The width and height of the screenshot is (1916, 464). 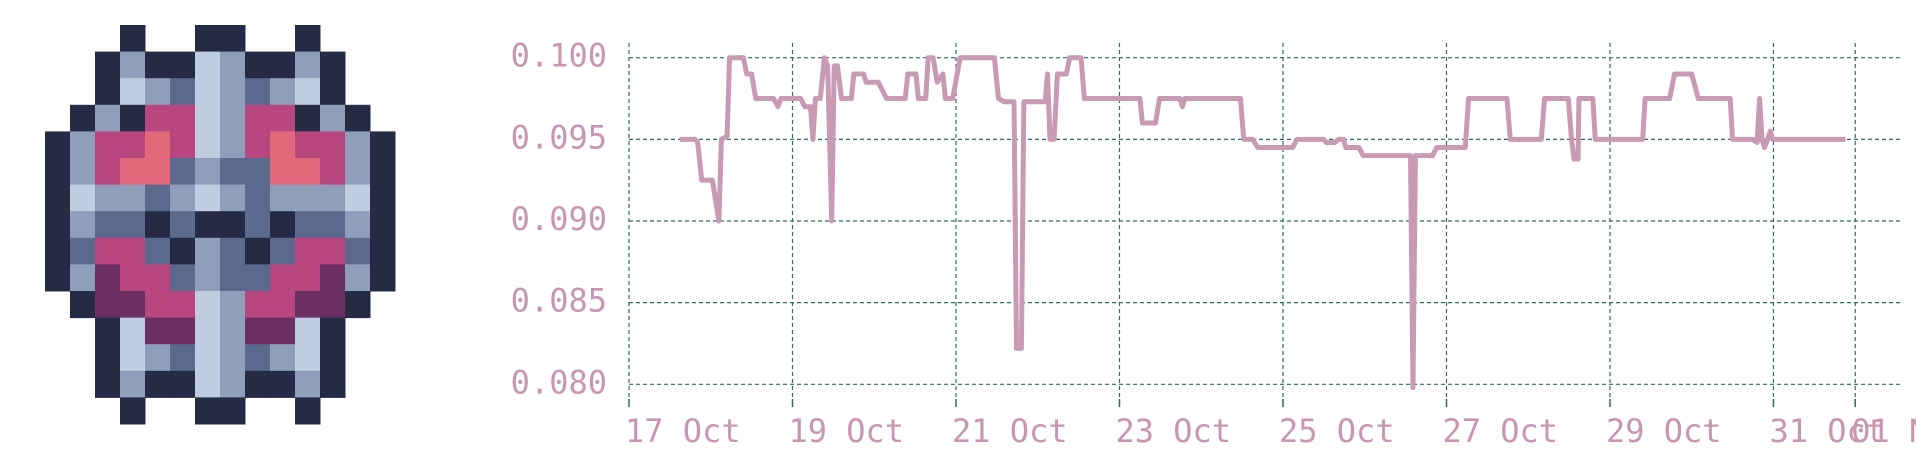 What do you see at coordinates (1827, 431) in the screenshot?
I see `x-tick-label: 31 Oct` at bounding box center [1827, 431].